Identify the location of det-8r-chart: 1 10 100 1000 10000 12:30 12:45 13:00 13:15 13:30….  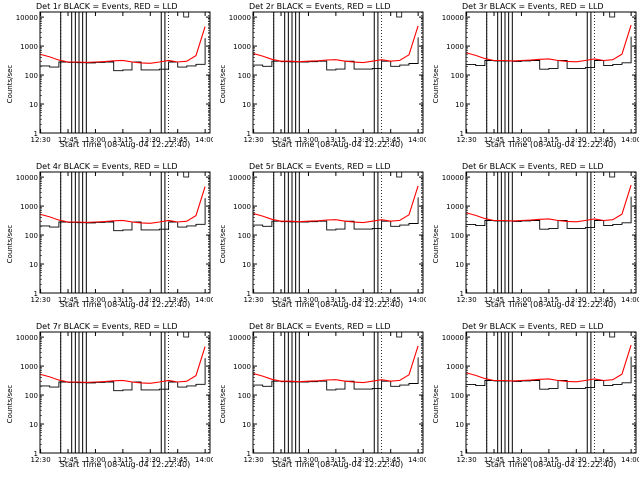
(327, 397).